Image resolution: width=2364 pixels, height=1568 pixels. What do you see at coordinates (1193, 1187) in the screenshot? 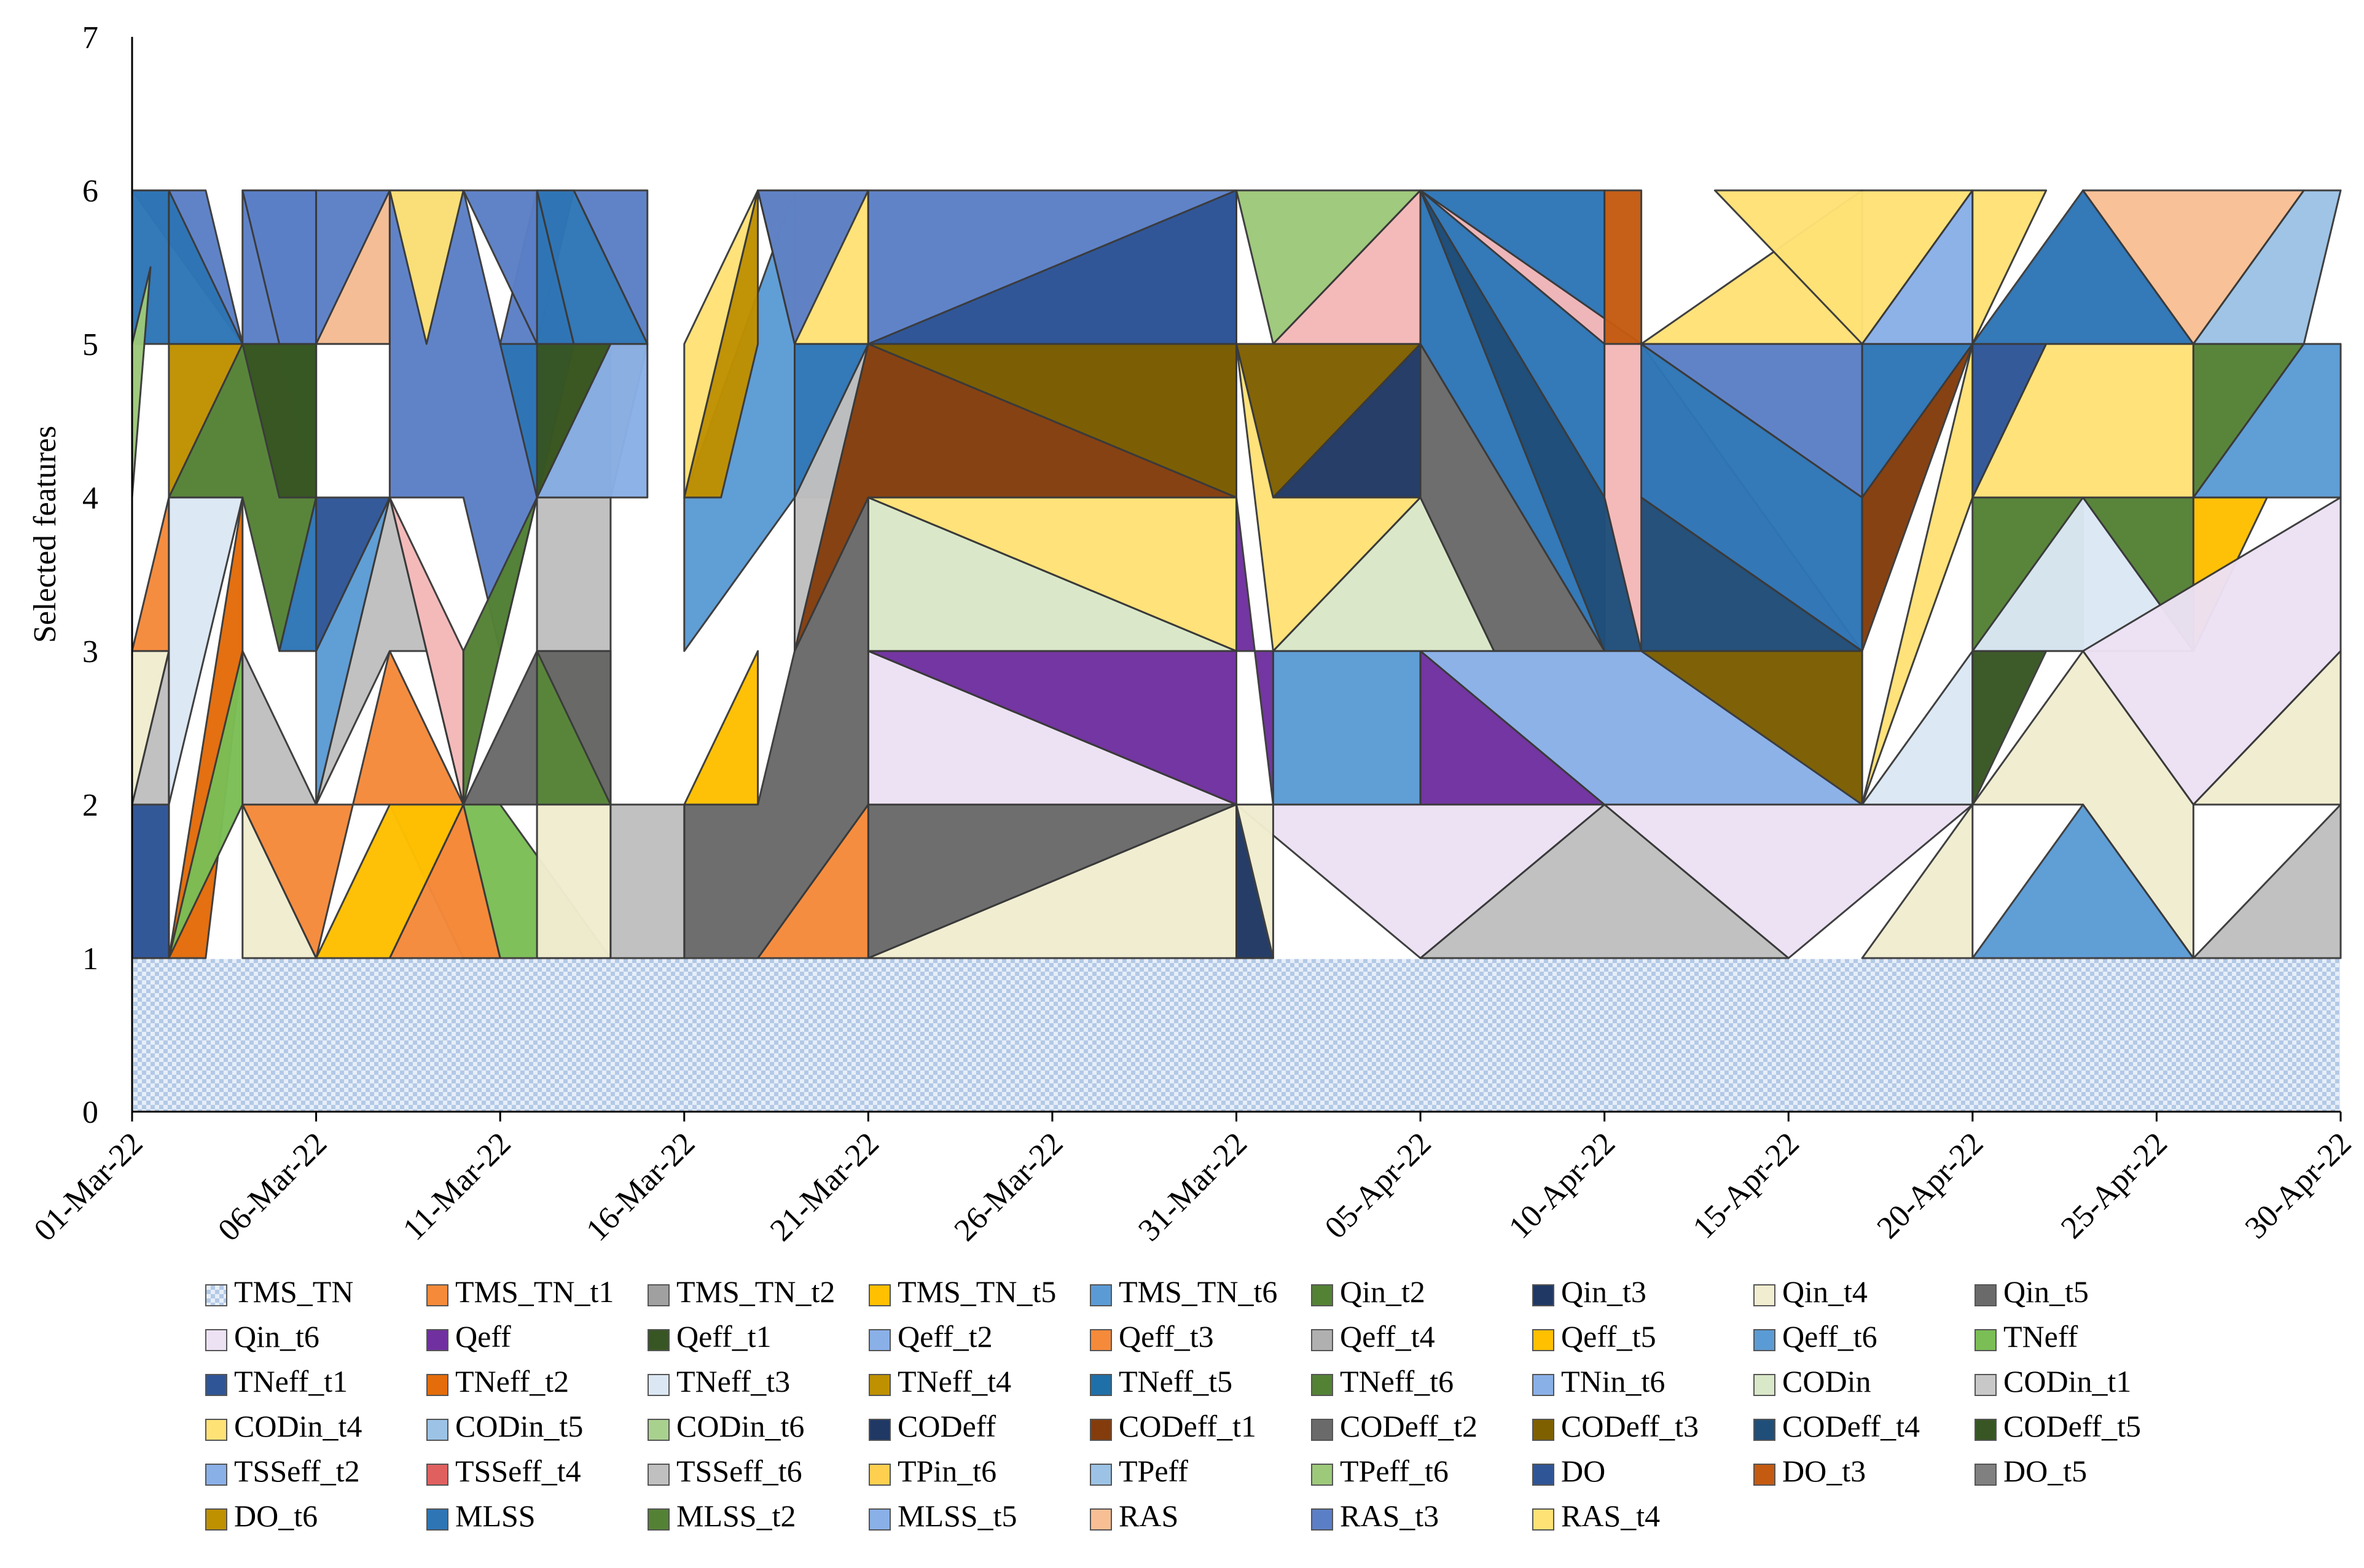
I see `x-tick-label: 31-Mar-22` at bounding box center [1193, 1187].